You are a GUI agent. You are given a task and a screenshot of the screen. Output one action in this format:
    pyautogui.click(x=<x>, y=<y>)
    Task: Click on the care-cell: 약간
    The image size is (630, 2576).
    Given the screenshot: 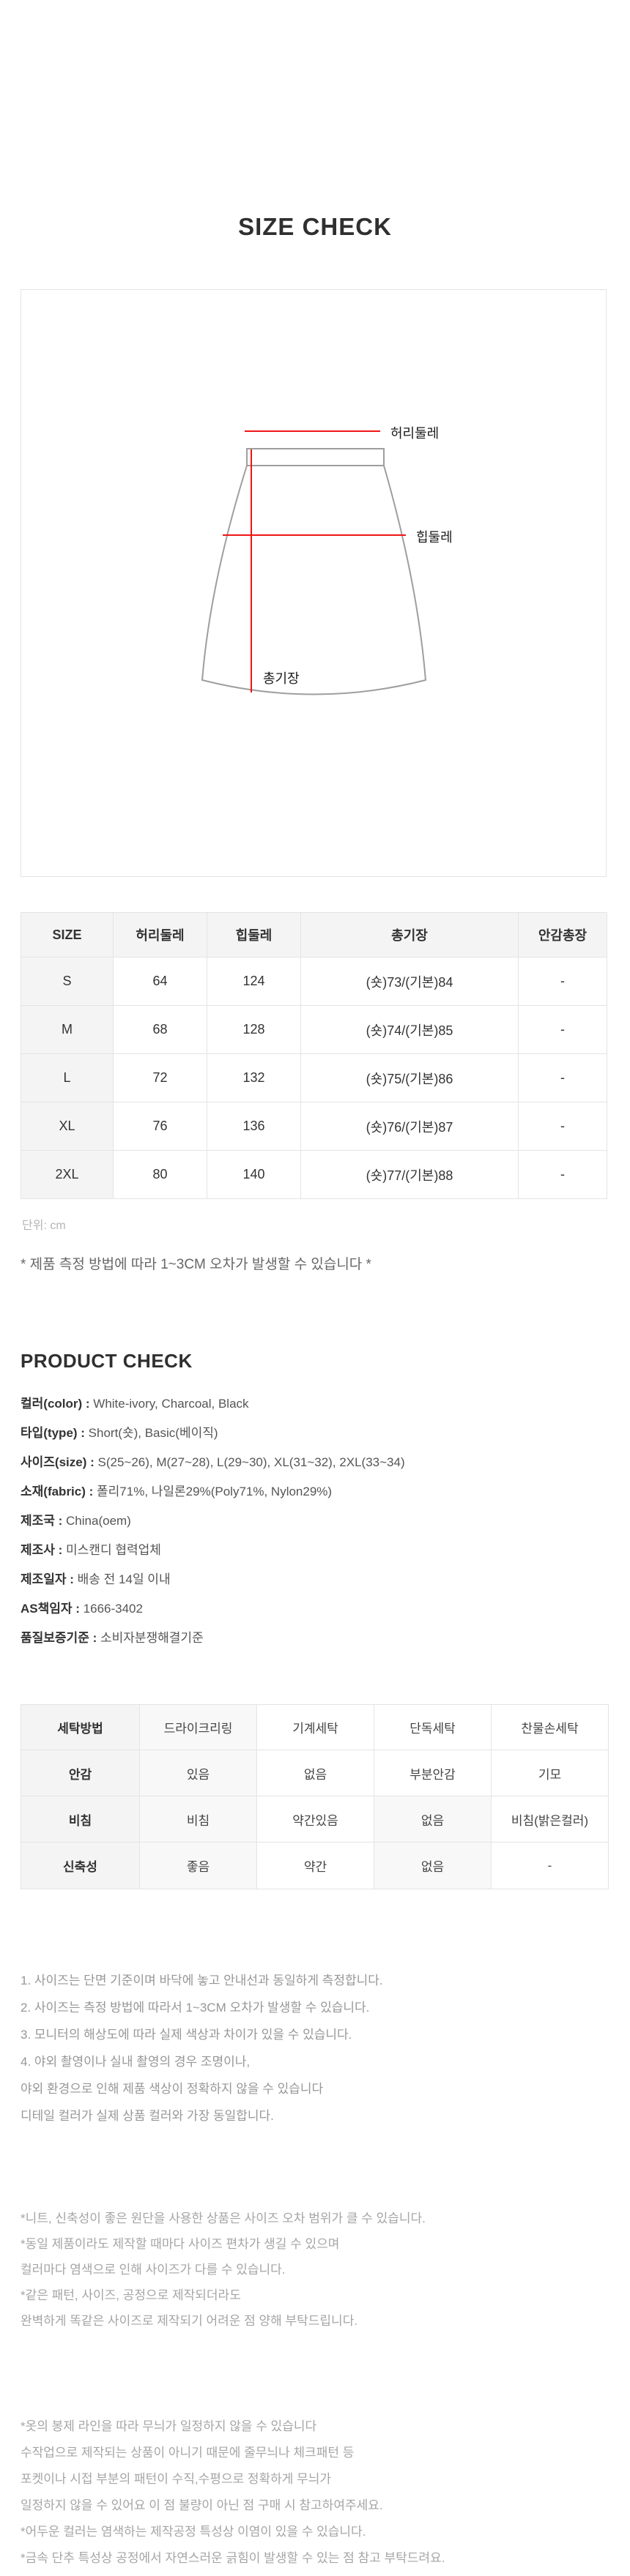 What is the action you would take?
    pyautogui.click(x=315, y=1865)
    